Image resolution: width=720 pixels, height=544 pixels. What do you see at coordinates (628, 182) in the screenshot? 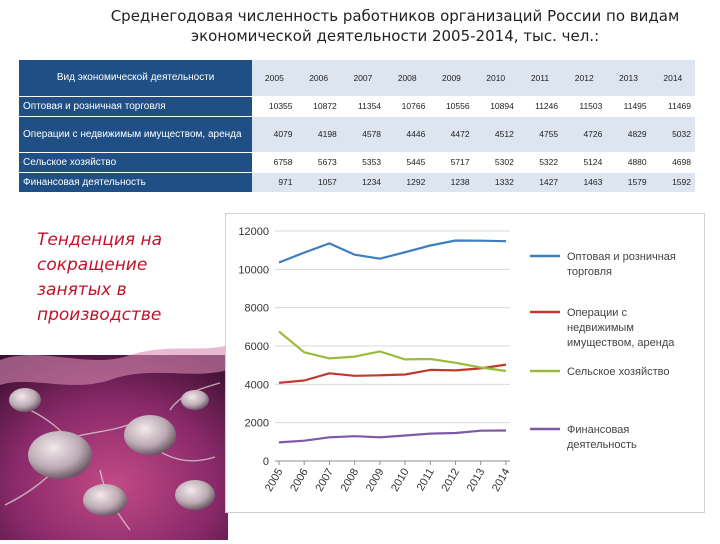
I see `table-cell: 1579` at bounding box center [628, 182].